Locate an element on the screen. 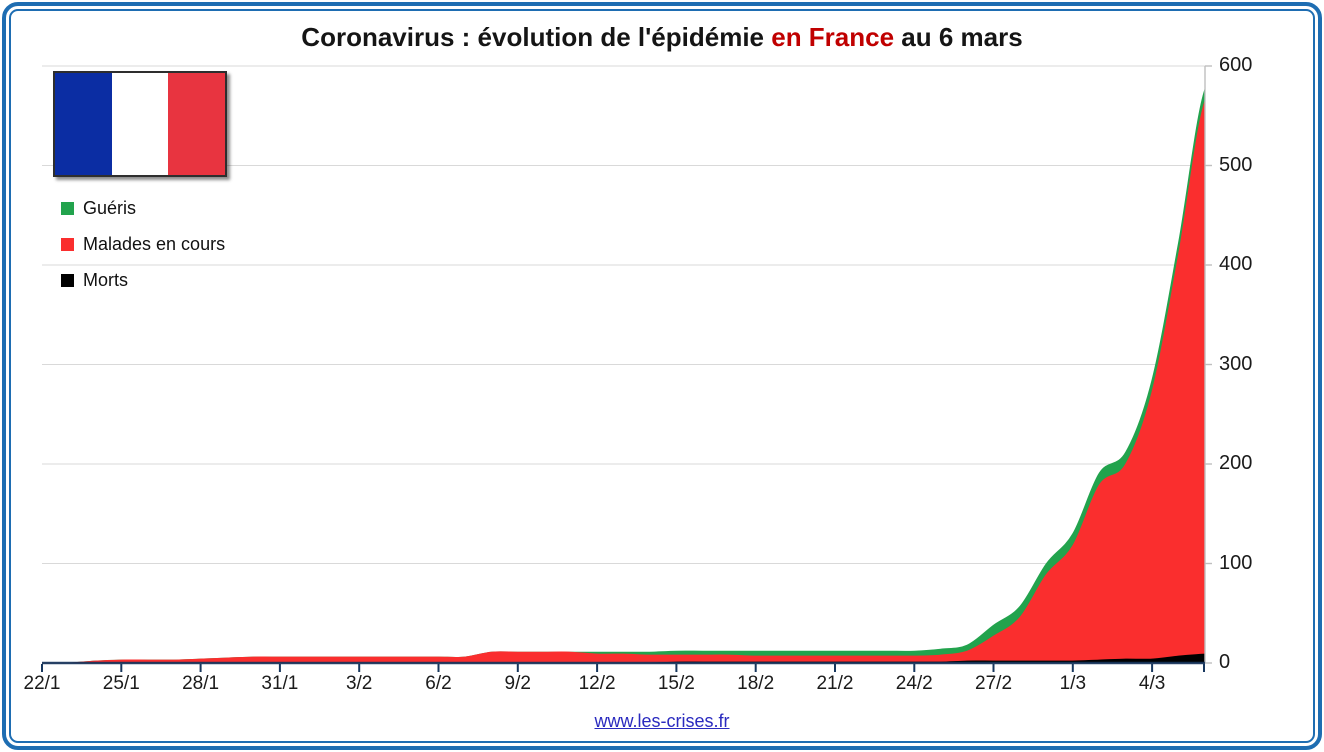  x-axis-label-4-3: 4/3 is located at coordinates (1152, 683).